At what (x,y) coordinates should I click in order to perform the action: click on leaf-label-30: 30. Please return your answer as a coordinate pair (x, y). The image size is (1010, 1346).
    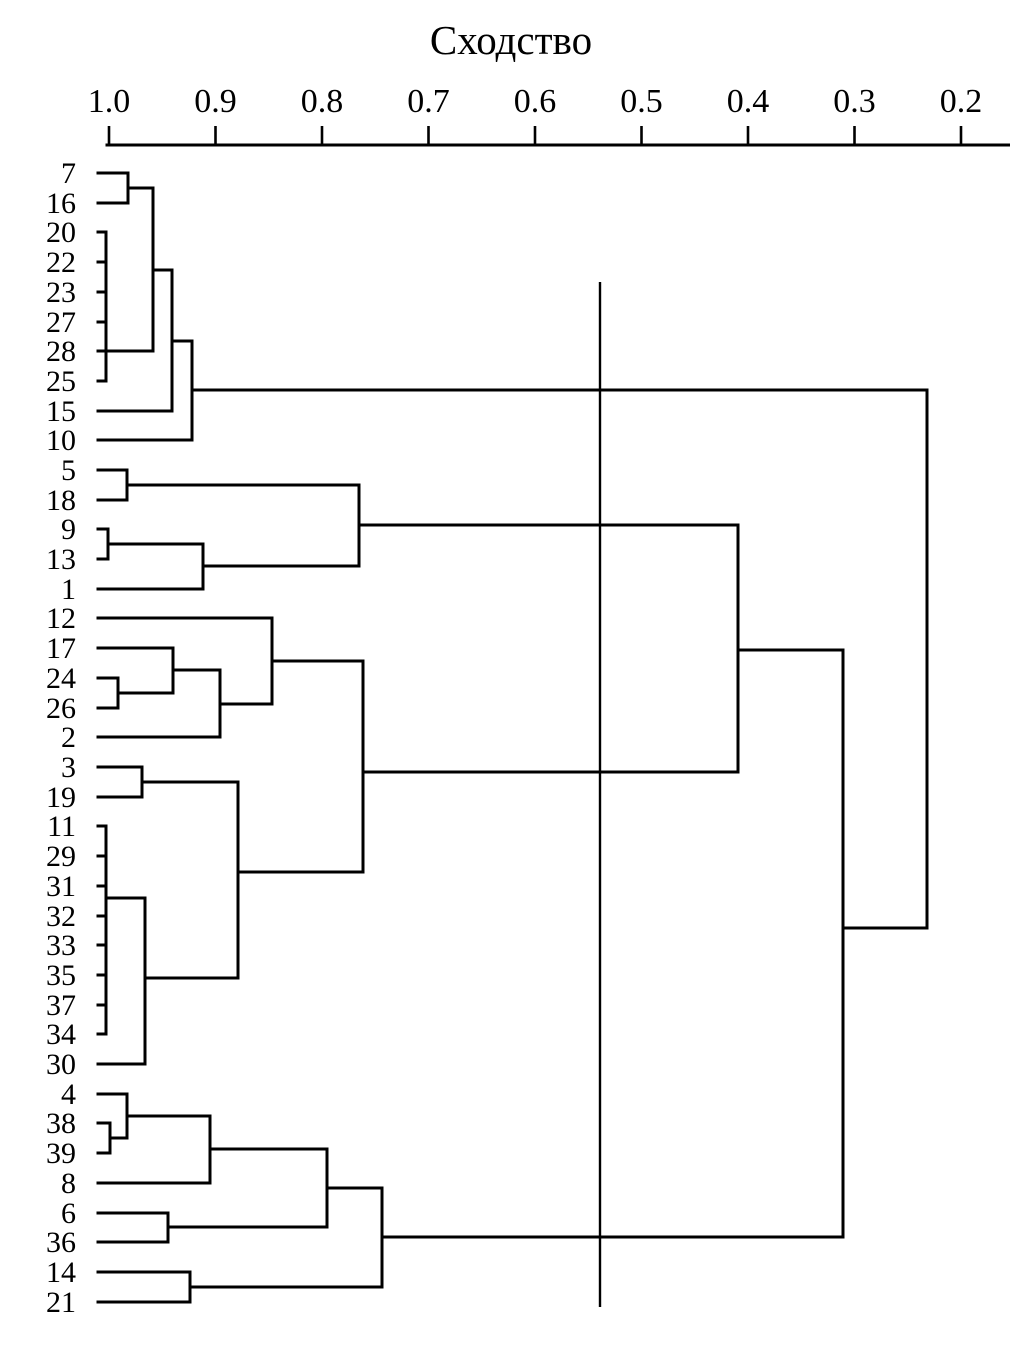
    Looking at the image, I should click on (61, 1064).